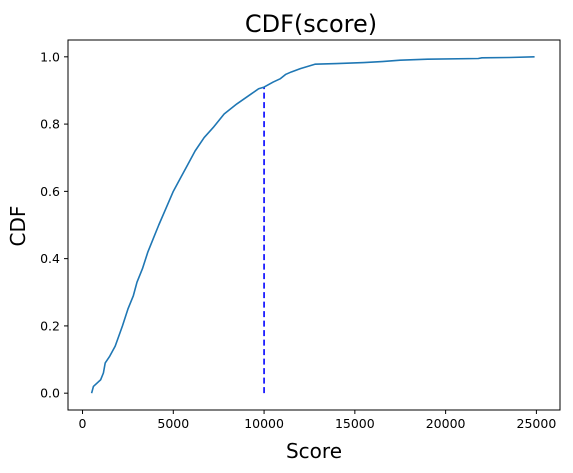 The image size is (573, 473). Describe the element at coordinates (311, 24) in the screenshot. I see `chart-title: CDF(score)` at that location.